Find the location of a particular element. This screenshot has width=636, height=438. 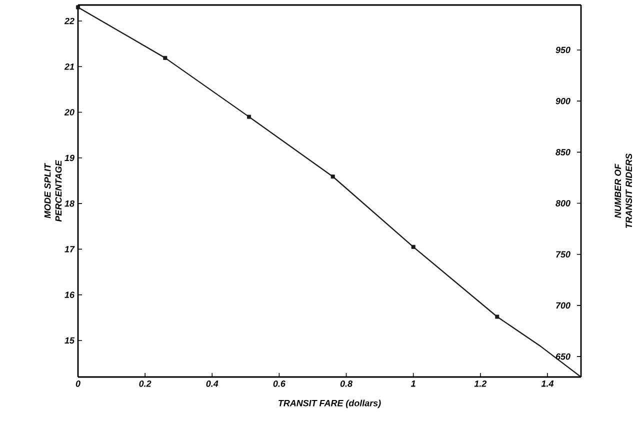

y-tick-label: 19 is located at coordinates (69, 158).